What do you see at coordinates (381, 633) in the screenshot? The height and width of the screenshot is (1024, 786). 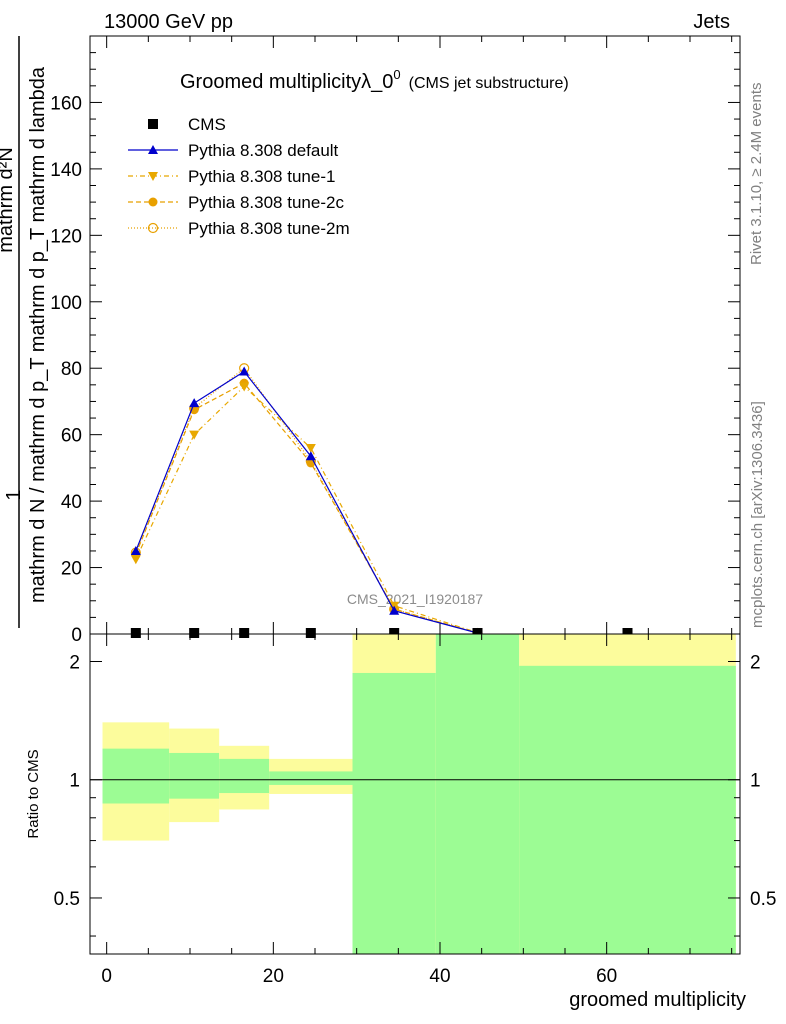 I see `cms-data-layer` at bounding box center [381, 633].